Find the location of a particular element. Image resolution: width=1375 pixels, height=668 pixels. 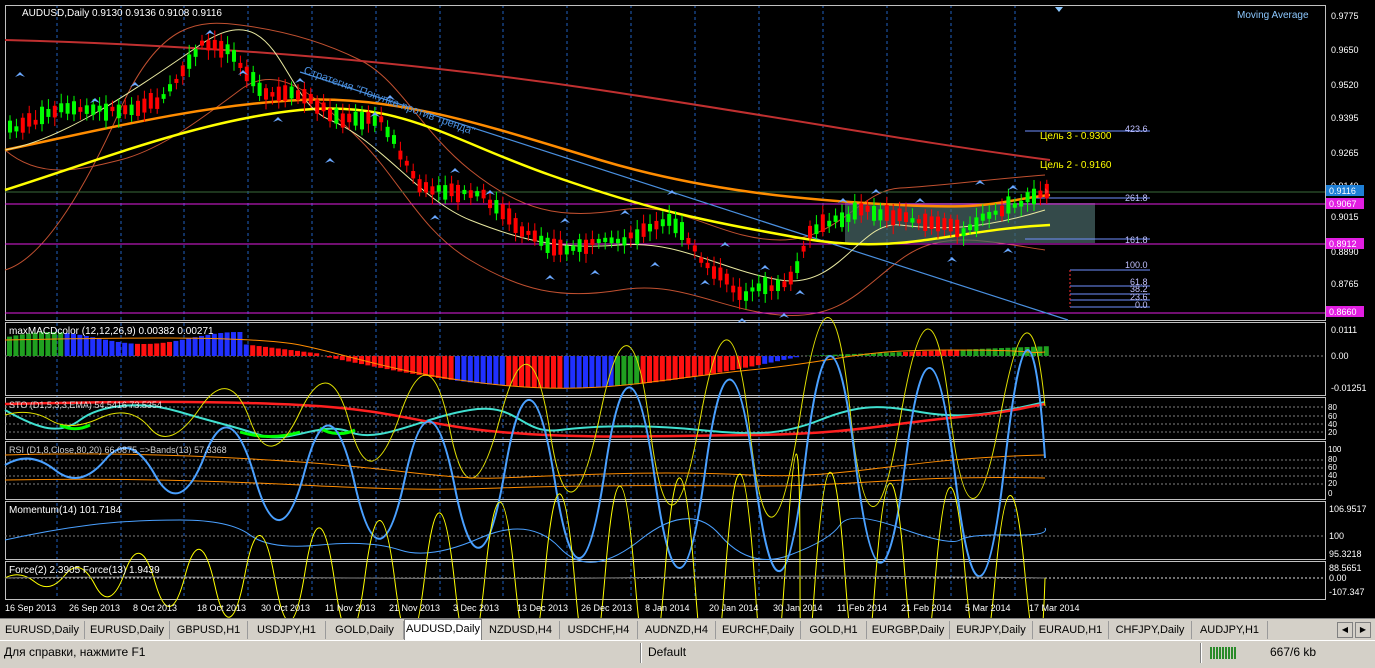

chart-tab: AUDUSD,Daily is located at coordinates (443, 629).